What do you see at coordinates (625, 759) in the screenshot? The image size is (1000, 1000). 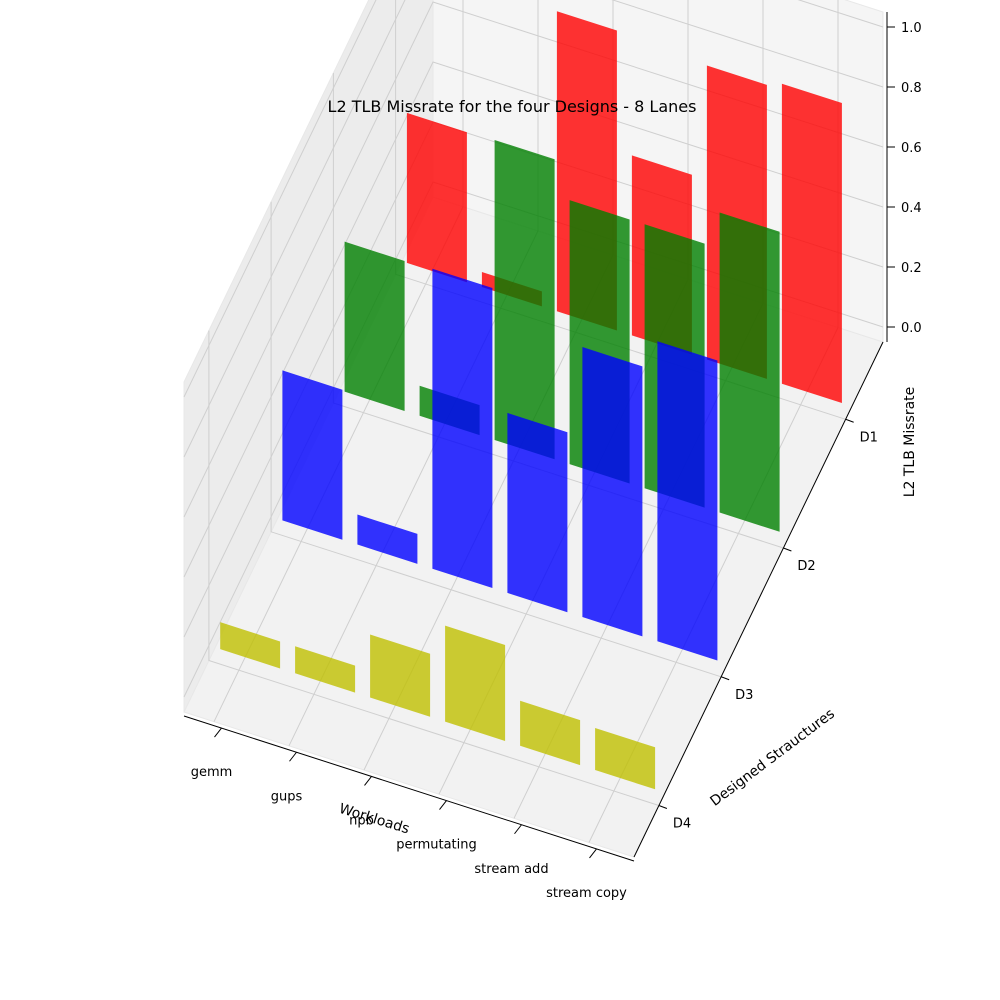 I see `bar-d4-stream-copy` at bounding box center [625, 759].